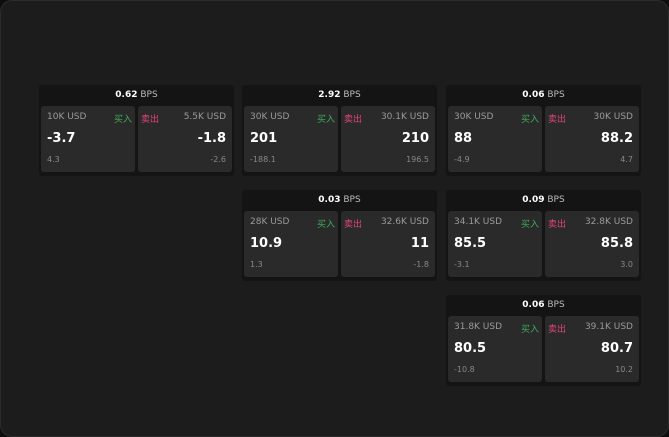 The height and width of the screenshot is (437, 669). What do you see at coordinates (463, 138) in the screenshot?
I see `bid-price: 88` at bounding box center [463, 138].